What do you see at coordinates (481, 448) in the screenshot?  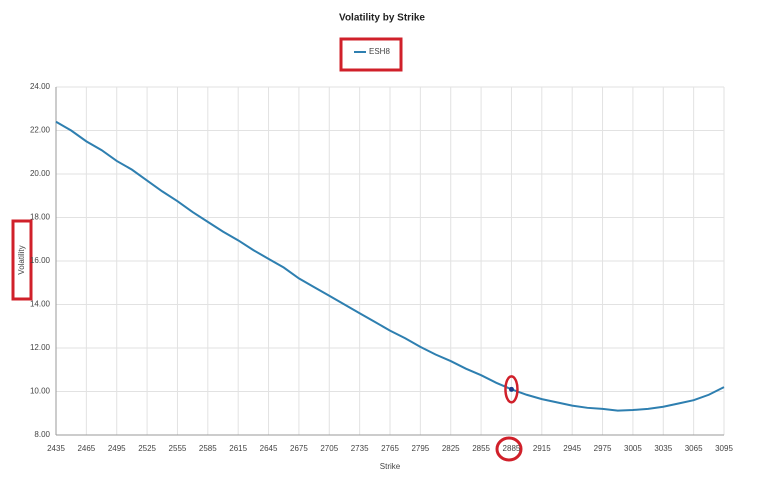 I see `x-tick-label: 2855` at bounding box center [481, 448].